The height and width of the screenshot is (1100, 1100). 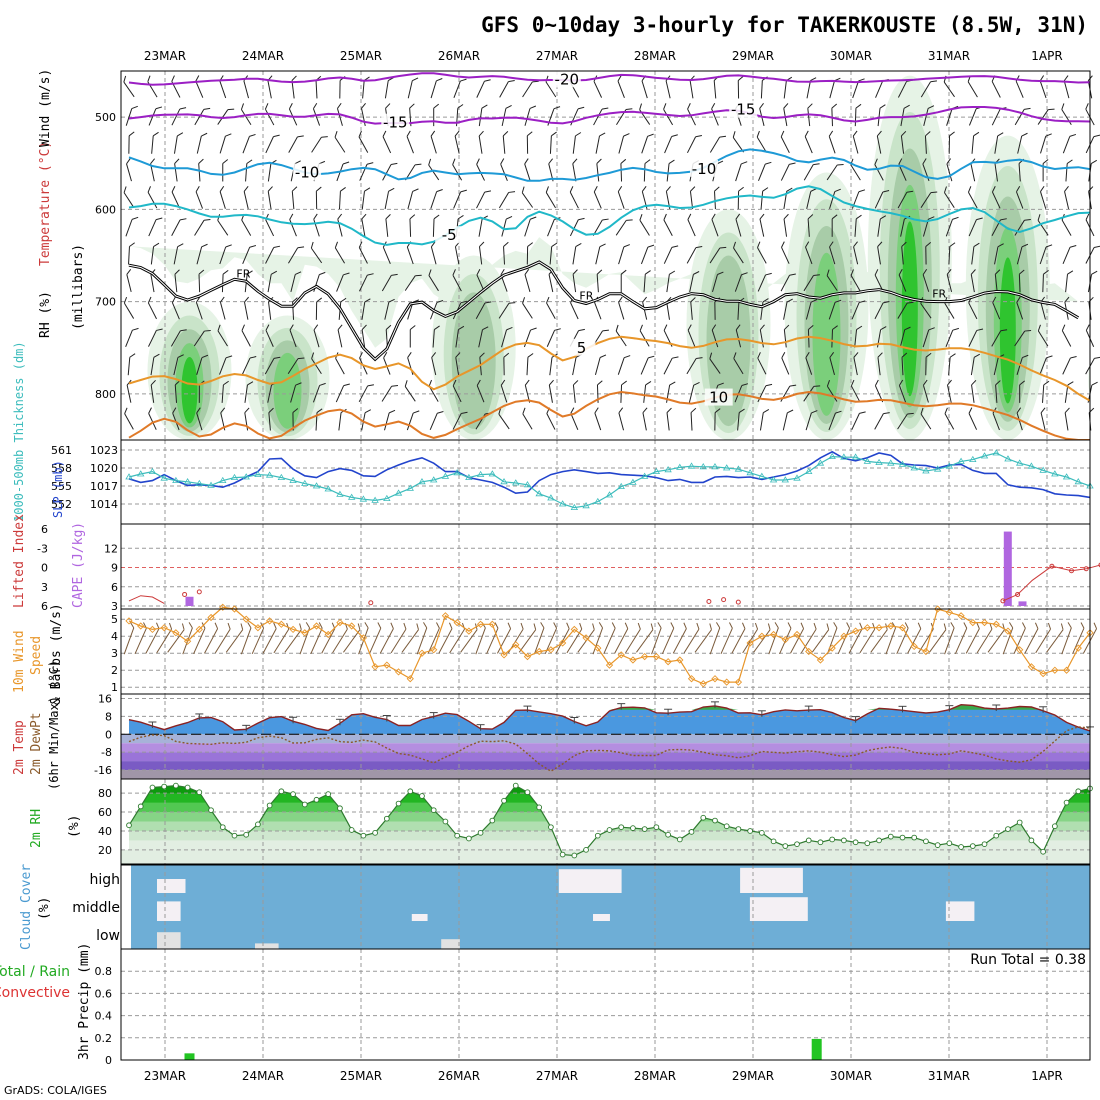 I want to click on lifted-index-marker, so click(x=1018, y=594).